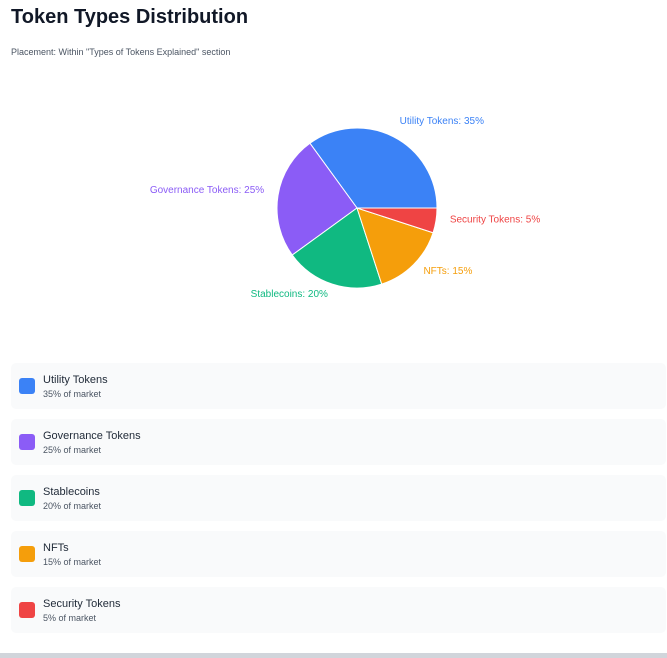 The width and height of the screenshot is (667, 658). Describe the element at coordinates (338, 554) in the screenshot. I see `legend-item: NFTs 15% of market` at that location.